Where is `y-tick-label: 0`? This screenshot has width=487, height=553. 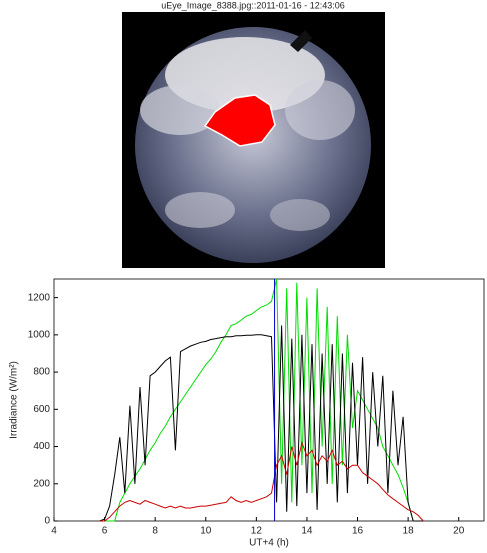 y-tick-label: 0 is located at coordinates (47, 521).